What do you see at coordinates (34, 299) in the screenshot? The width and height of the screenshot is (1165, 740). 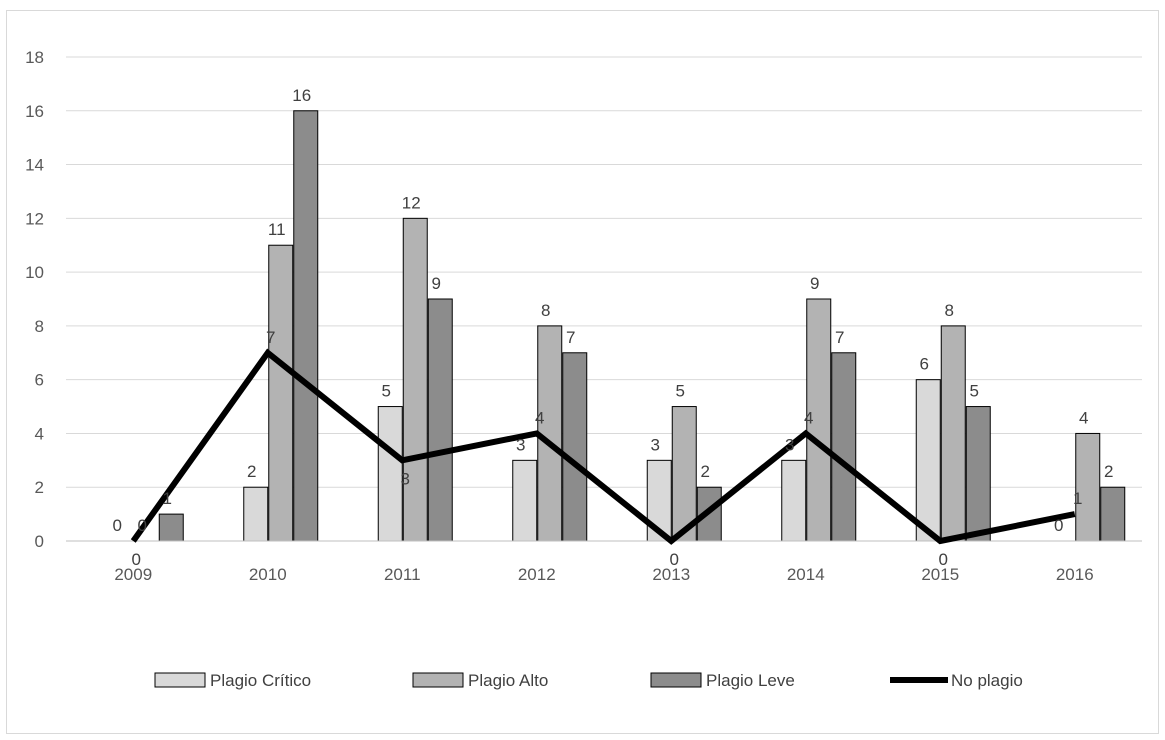 I see `y-axis: 0 2 4 6 8 10 12 14 16 18` at bounding box center [34, 299].